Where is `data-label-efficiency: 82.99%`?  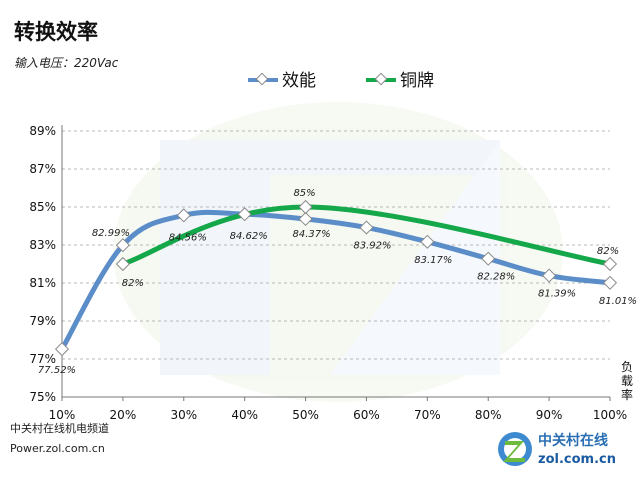 data-label-efficiency: 82.99% is located at coordinates (111, 233).